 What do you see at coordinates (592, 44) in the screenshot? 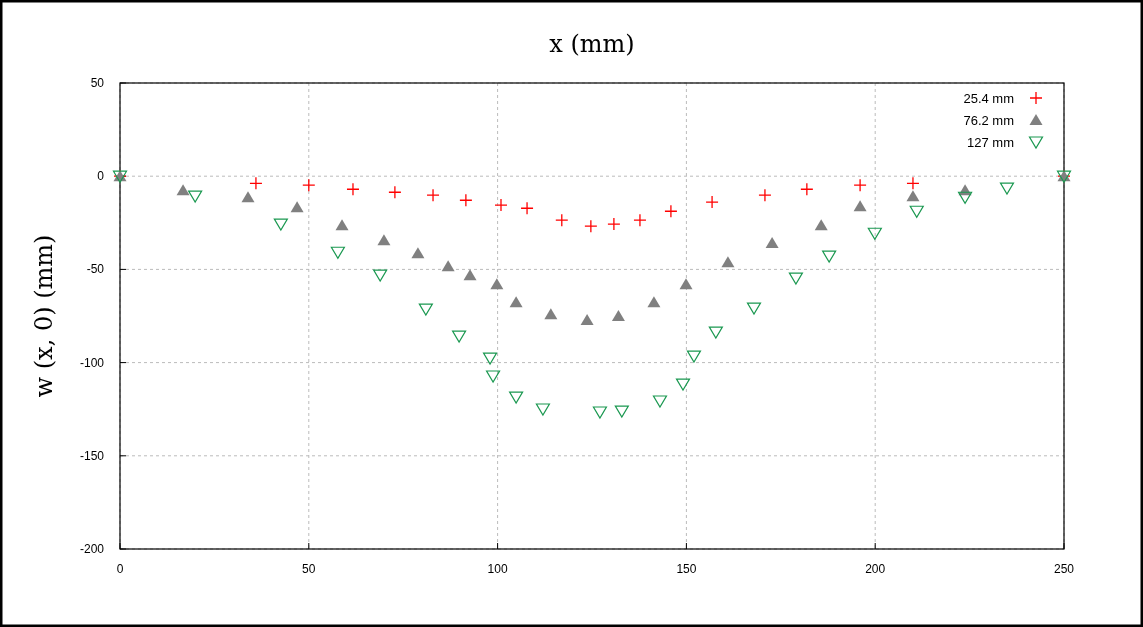
I see `chart-title: x (mm)` at bounding box center [592, 44].